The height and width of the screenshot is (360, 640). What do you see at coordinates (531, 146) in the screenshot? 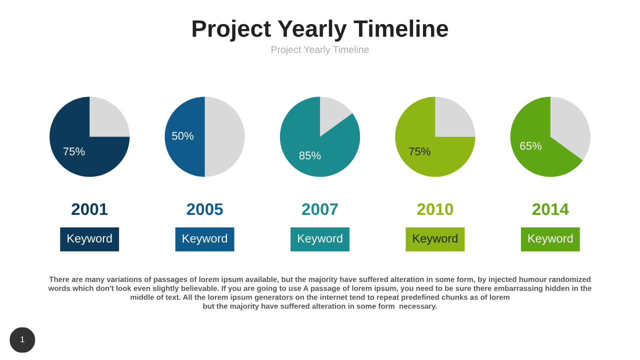
I see `data-label: 65%` at bounding box center [531, 146].